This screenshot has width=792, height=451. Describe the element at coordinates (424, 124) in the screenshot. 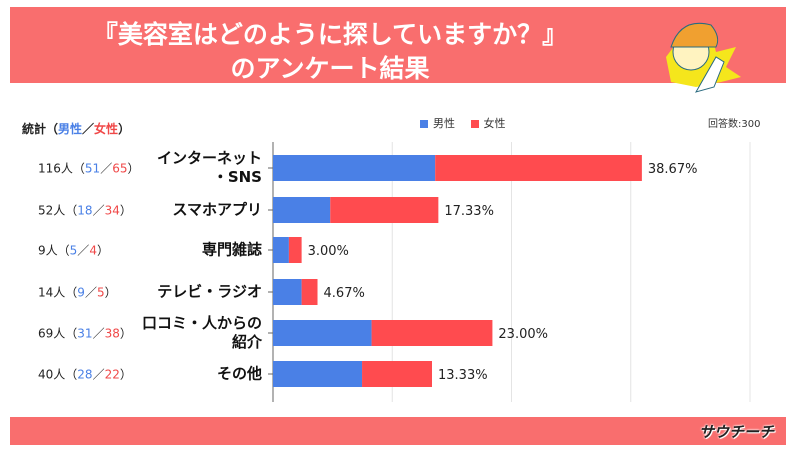

I see `legend-swatch-male` at that location.